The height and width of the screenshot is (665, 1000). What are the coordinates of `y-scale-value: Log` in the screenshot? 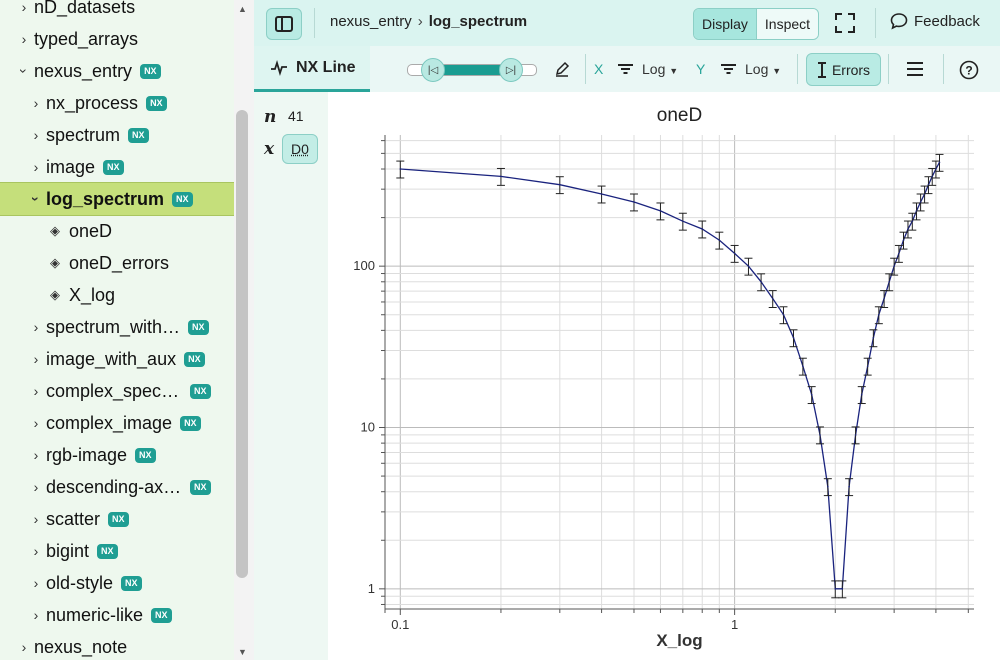 It's located at (756, 69).